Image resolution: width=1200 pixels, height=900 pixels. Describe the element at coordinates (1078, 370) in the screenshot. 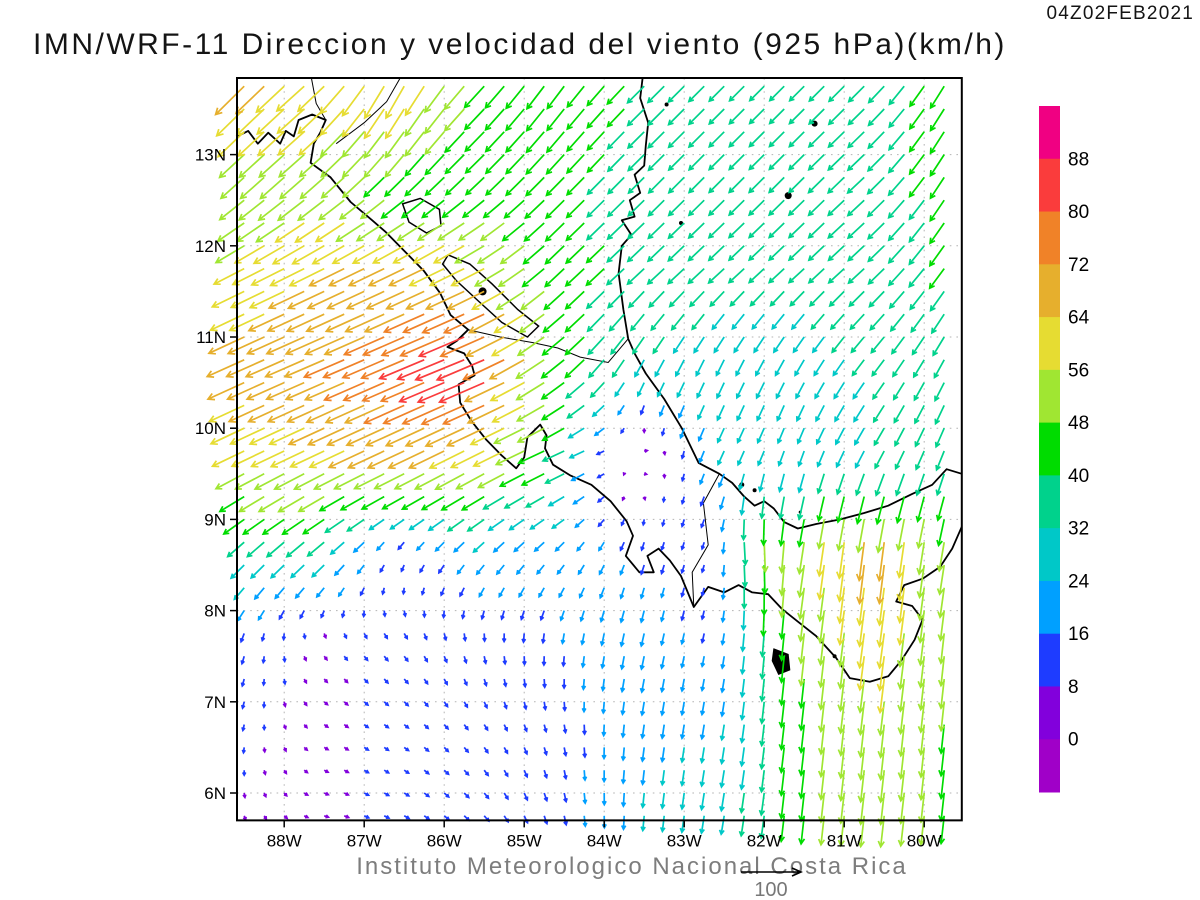

I see `colorbar-label: 56` at that location.